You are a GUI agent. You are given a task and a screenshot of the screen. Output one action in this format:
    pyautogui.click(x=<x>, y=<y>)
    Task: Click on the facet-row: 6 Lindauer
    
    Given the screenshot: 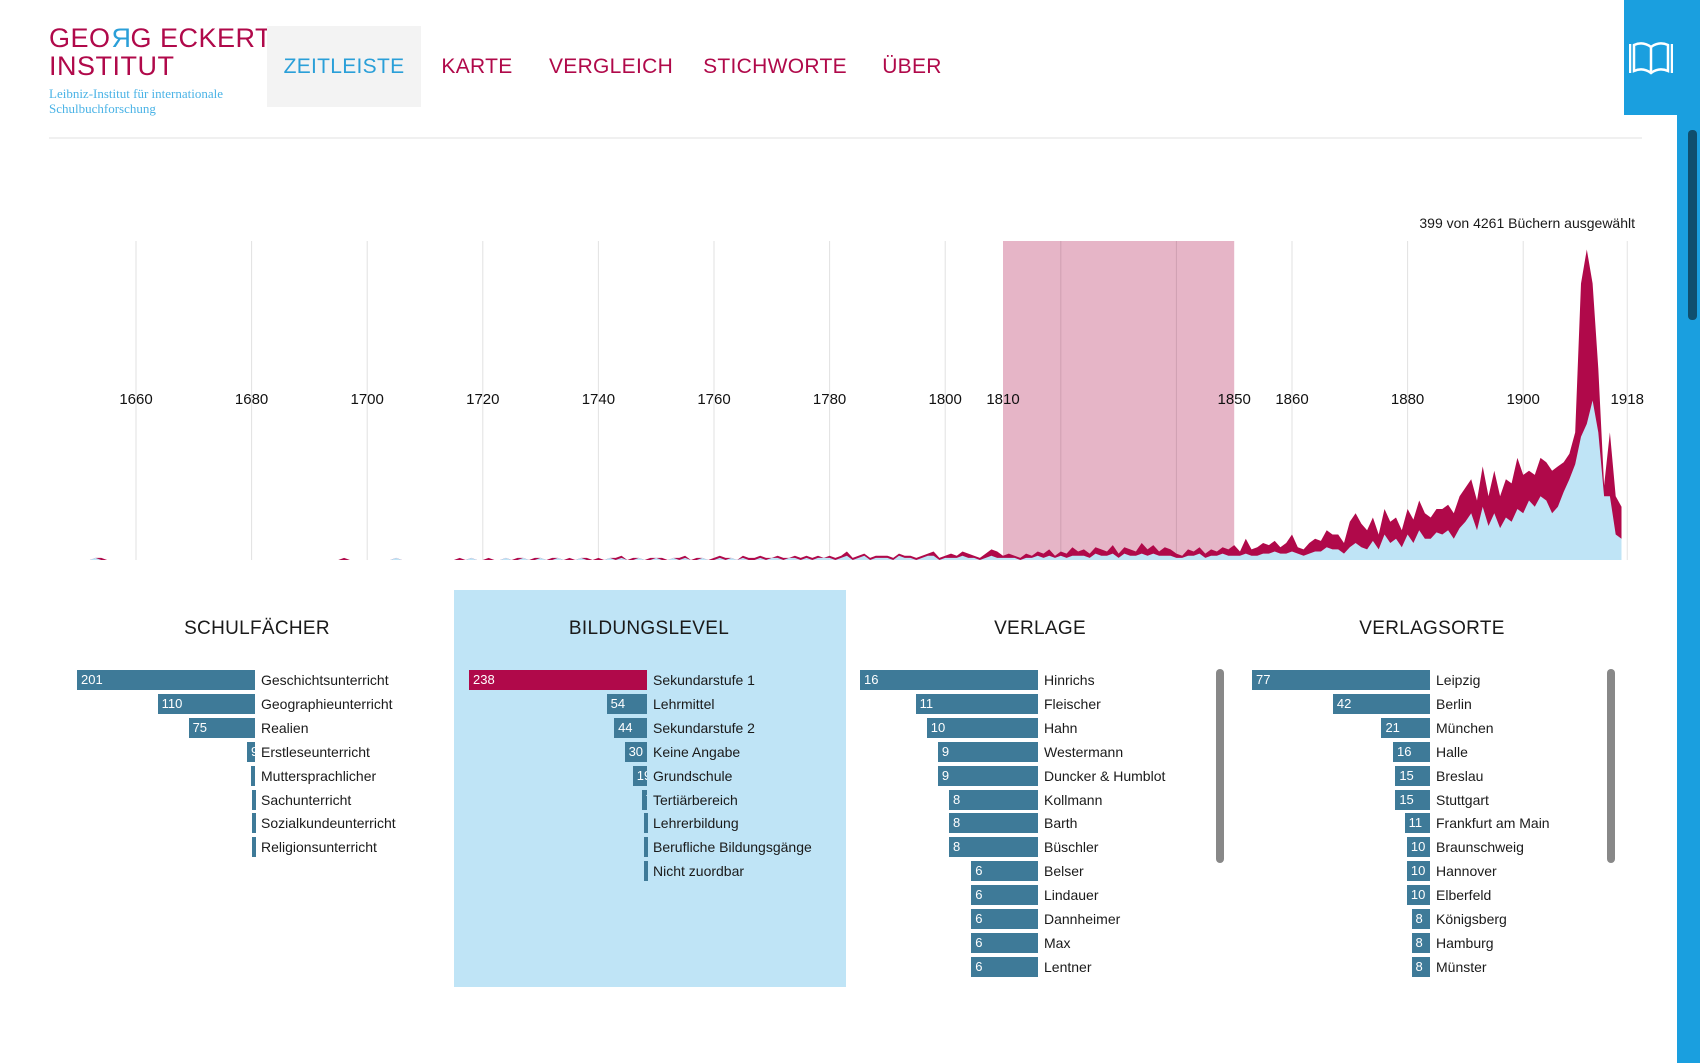 What is the action you would take?
    pyautogui.click(x=549, y=895)
    